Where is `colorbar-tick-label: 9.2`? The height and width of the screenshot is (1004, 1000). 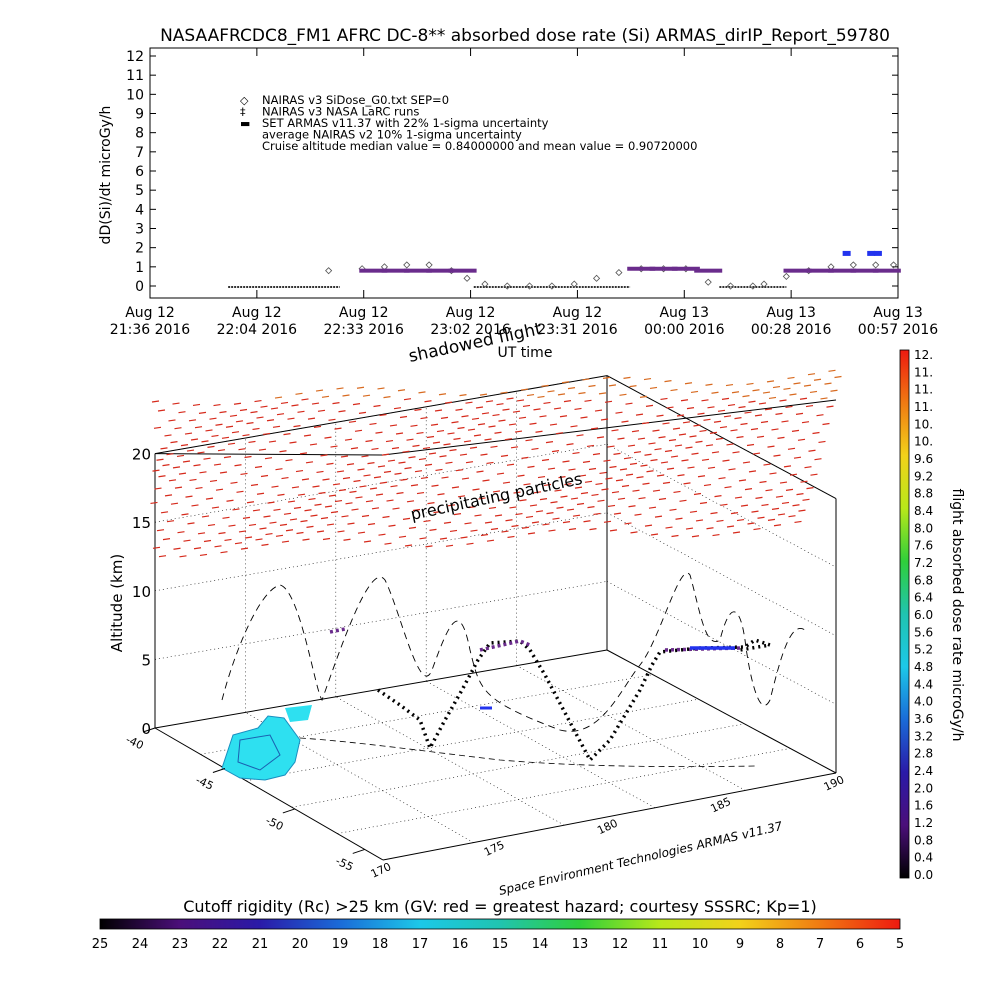 colorbar-tick-label: 9.2 is located at coordinates (923, 476).